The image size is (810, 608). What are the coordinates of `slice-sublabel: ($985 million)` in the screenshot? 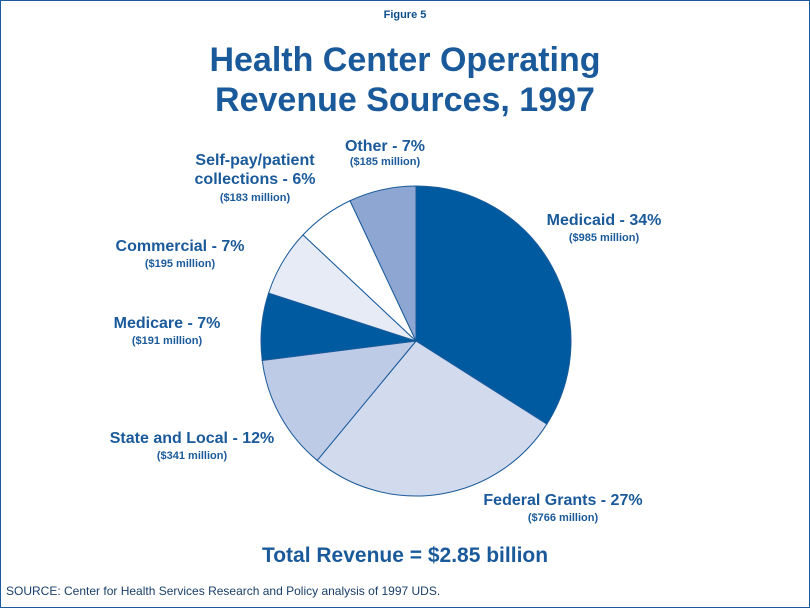 It's located at (604, 238).